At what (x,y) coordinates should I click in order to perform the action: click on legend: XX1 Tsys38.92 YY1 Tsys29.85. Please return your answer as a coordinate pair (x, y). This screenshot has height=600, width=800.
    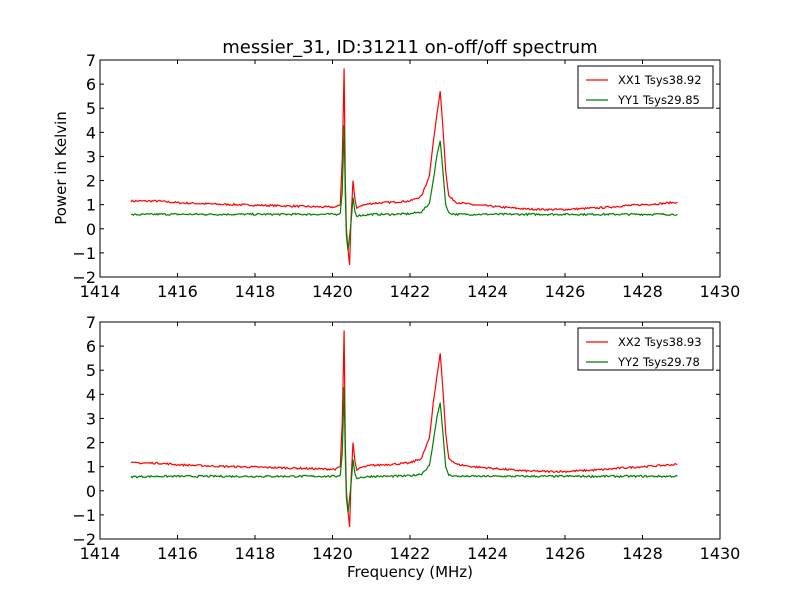
    Looking at the image, I should click on (645, 87).